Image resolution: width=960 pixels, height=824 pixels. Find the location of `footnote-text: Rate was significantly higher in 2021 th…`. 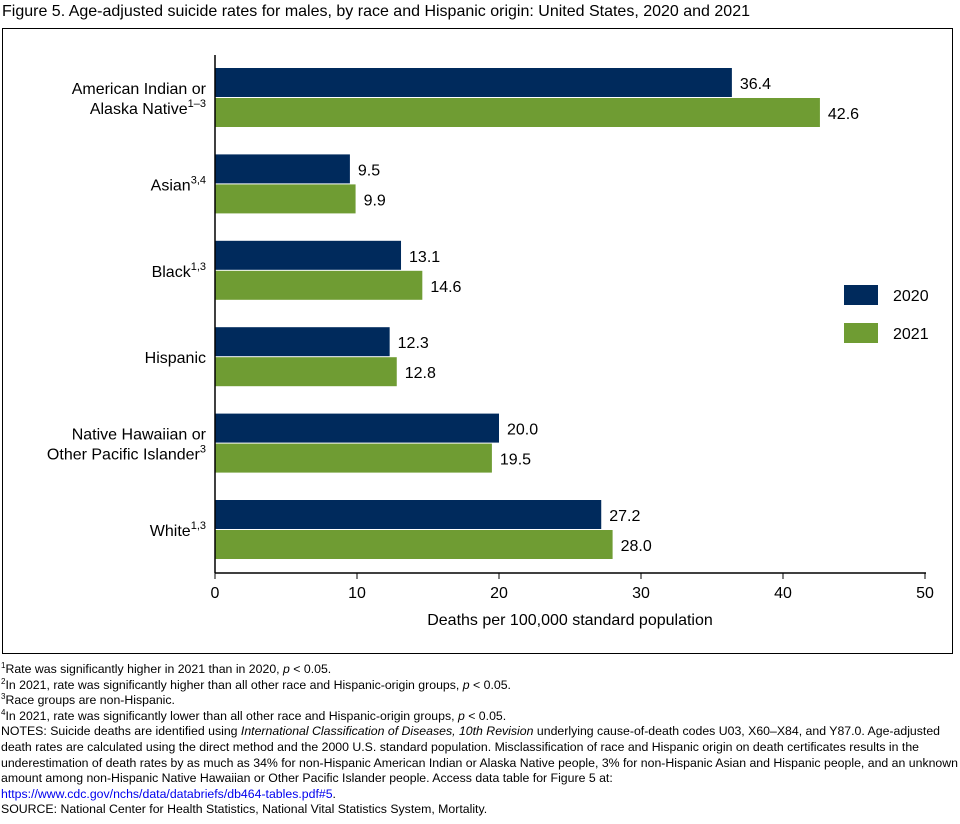

footnote-text: Rate was significantly higher in 2021 th… is located at coordinates (144, 669).